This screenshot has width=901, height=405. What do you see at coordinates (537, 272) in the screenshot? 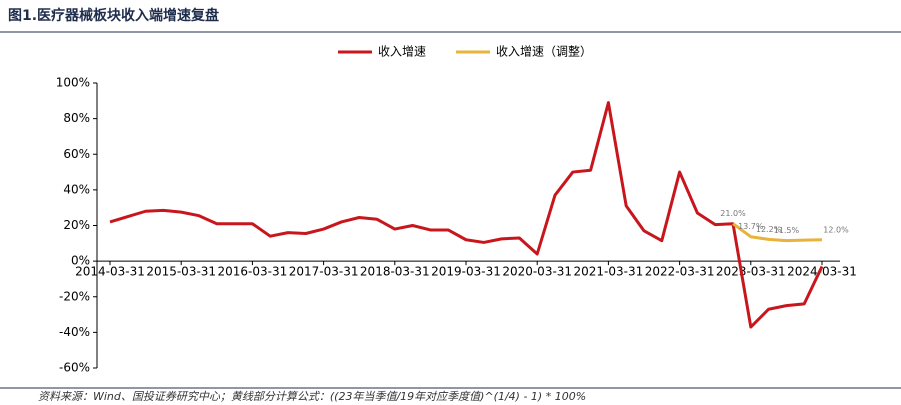
I see `x-tick-label: 2020-03-31` at bounding box center [537, 272].